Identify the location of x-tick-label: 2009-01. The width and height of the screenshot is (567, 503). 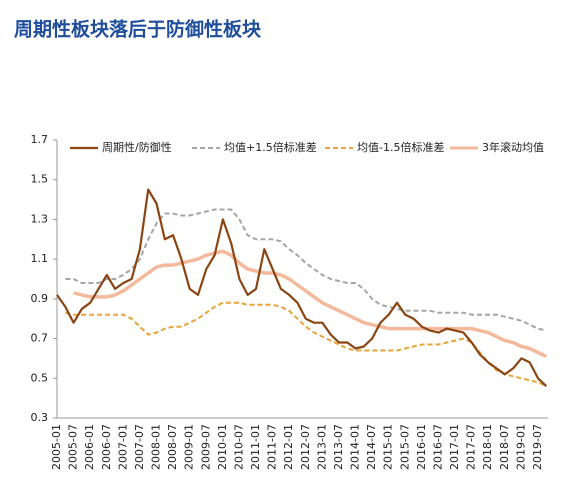
(189, 447).